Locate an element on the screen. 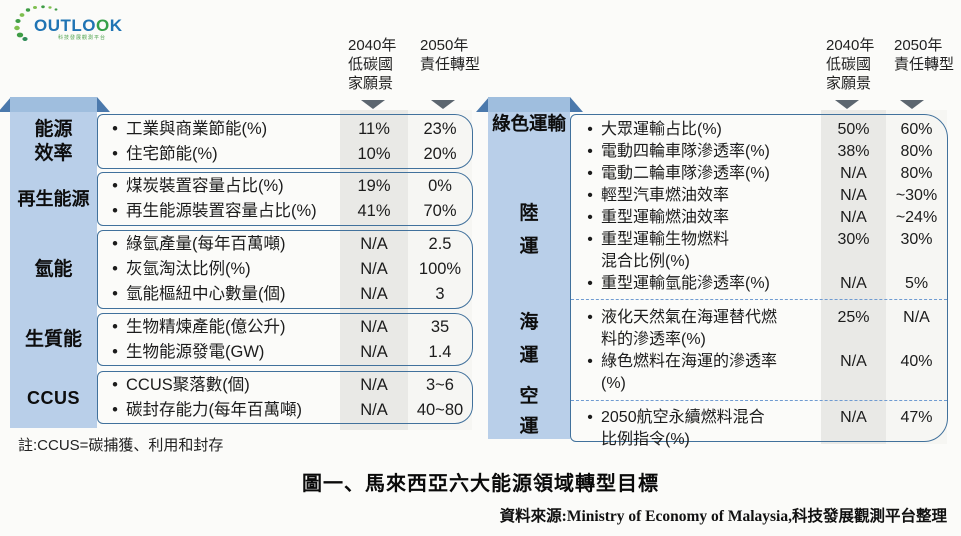  right-ribbon-cap is located at coordinates (529, 104).